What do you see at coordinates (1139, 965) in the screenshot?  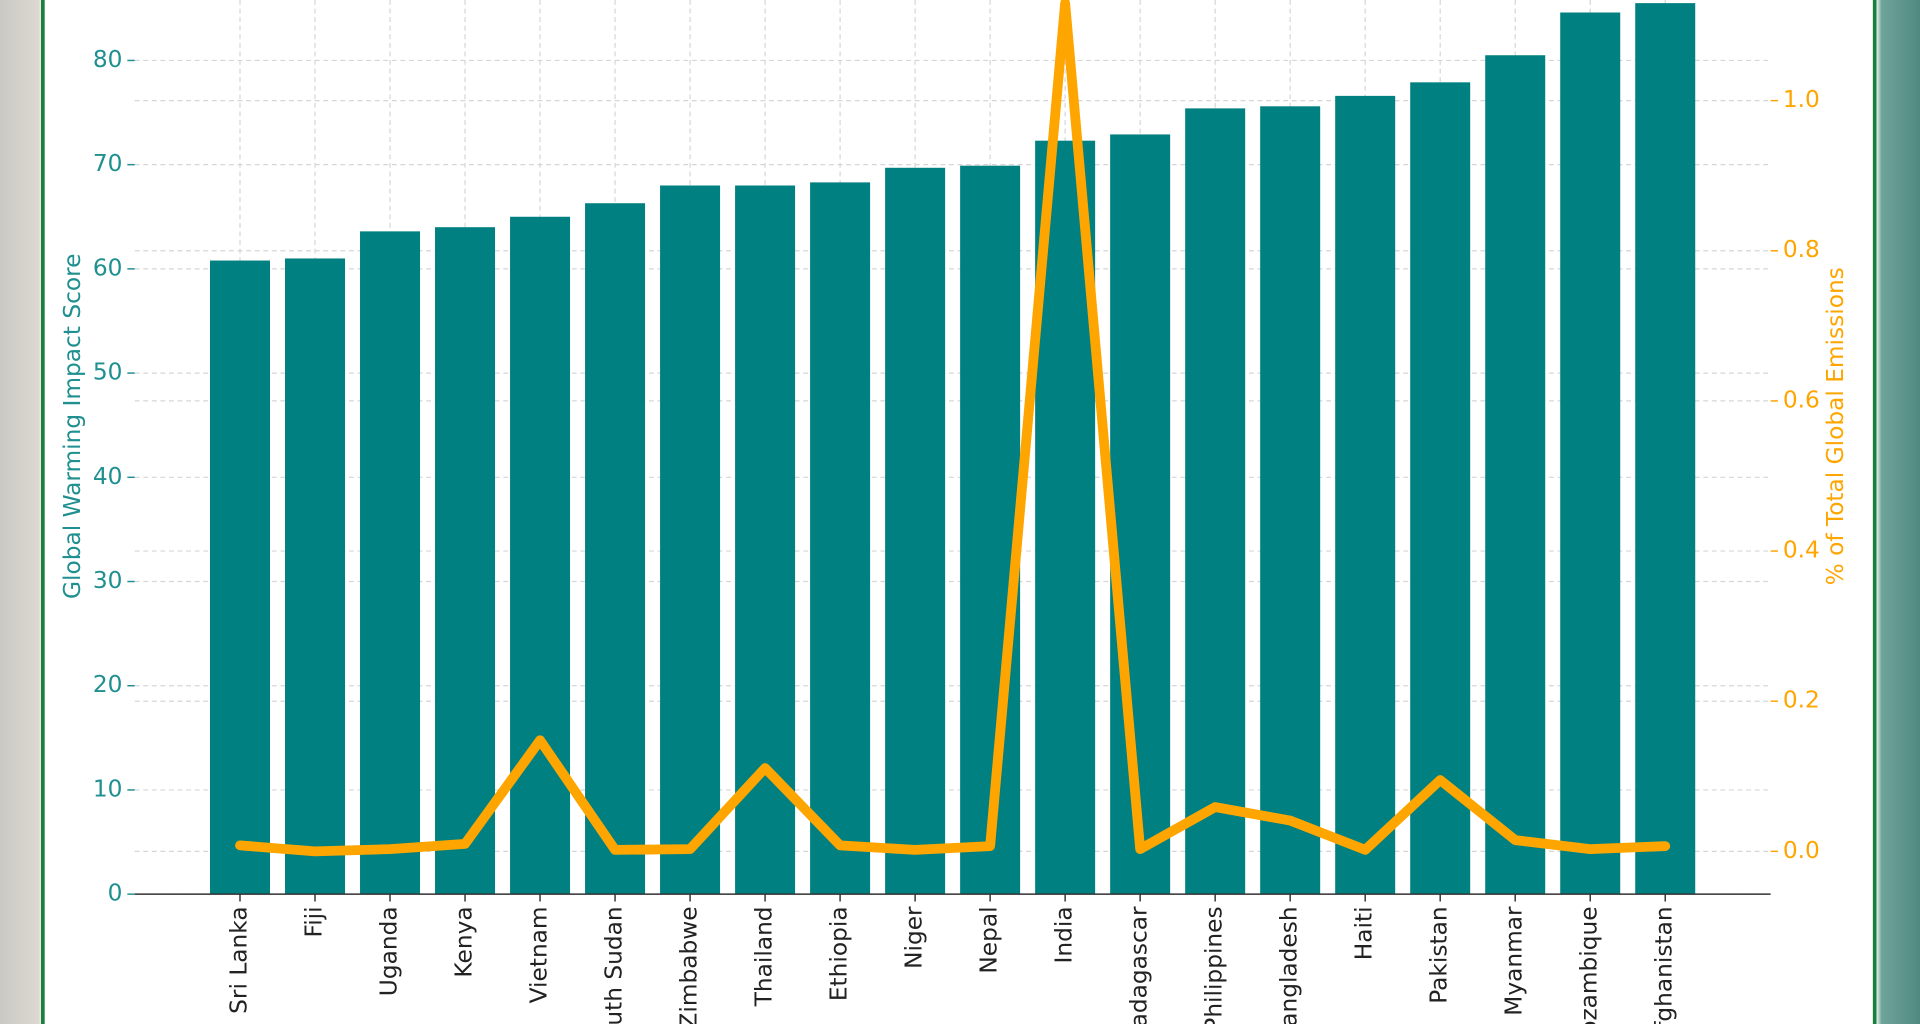 I see `x-tick-label: Madagascar` at bounding box center [1139, 965].